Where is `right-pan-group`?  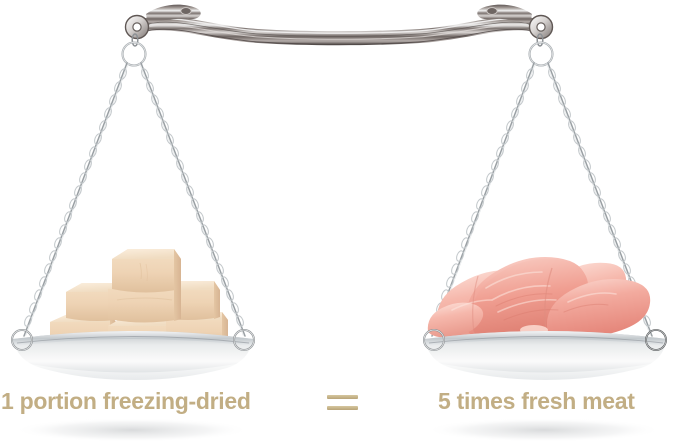 right-pan-group is located at coordinates (545, 349).